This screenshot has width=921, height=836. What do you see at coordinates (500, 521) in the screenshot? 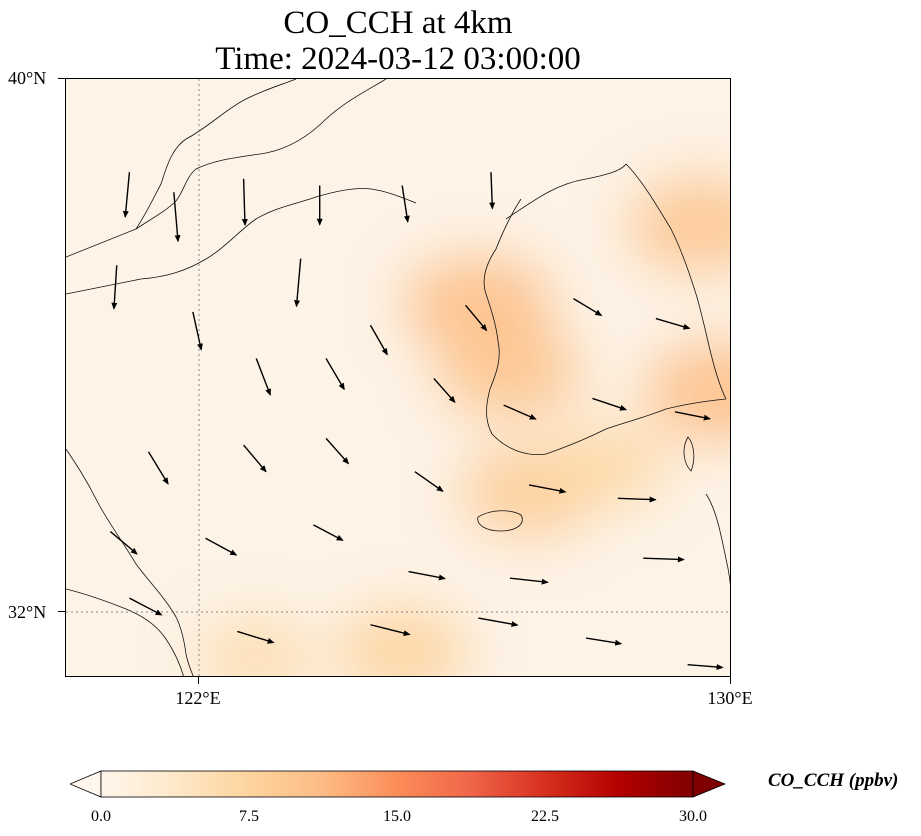
I see `coastline-jeju` at bounding box center [500, 521].